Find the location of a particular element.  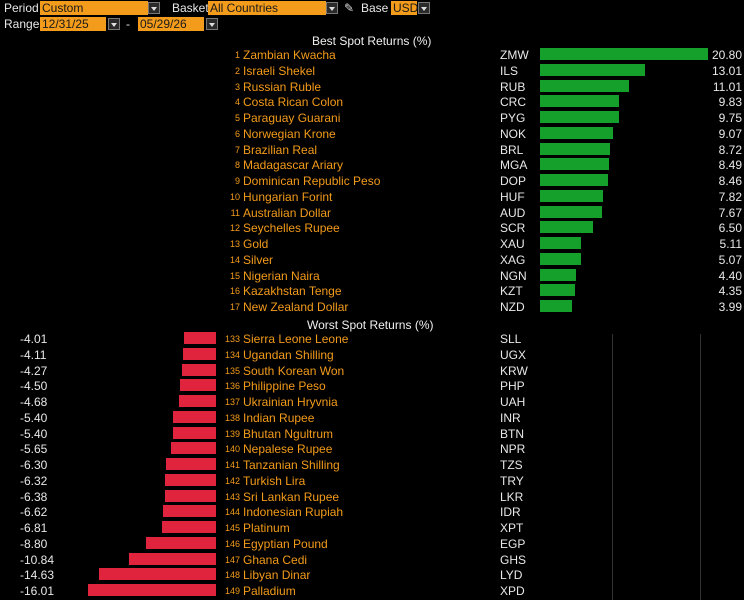

period-chevron-down-icon is located at coordinates (154, 8).